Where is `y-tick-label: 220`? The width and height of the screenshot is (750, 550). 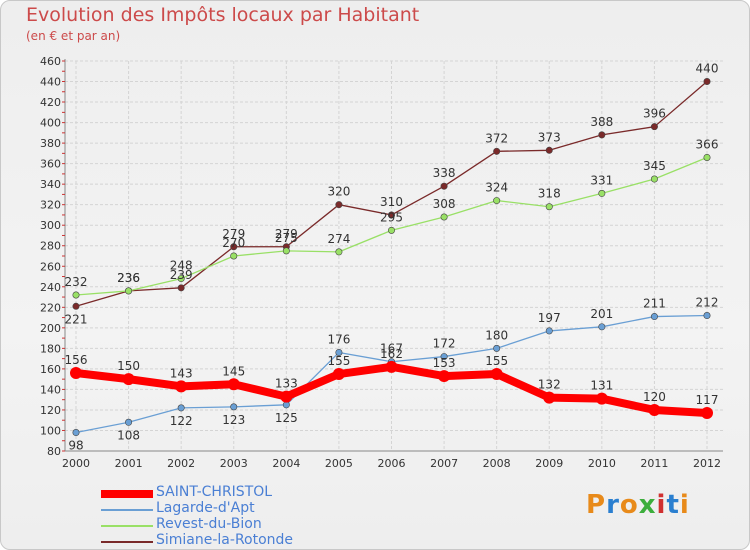 y-tick-label: 220 is located at coordinates (50, 307).